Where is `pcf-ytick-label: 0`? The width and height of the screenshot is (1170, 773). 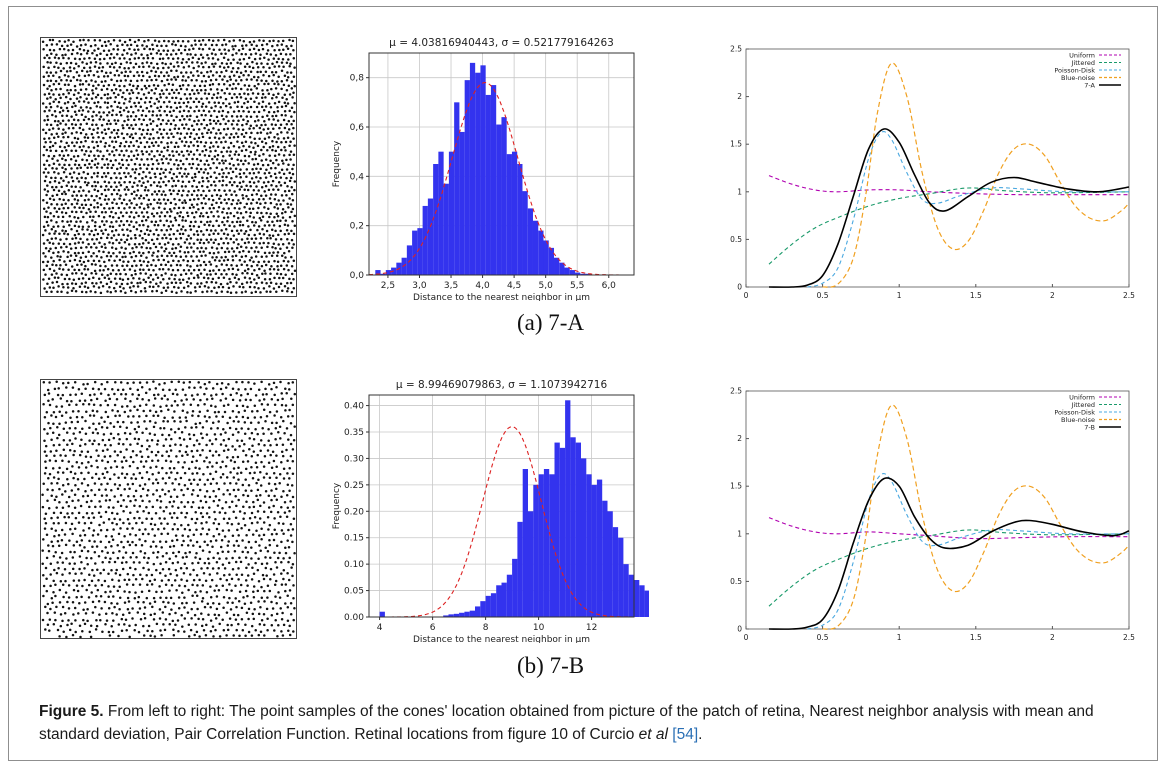 pcf-ytick-label: 0 is located at coordinates (739, 629).